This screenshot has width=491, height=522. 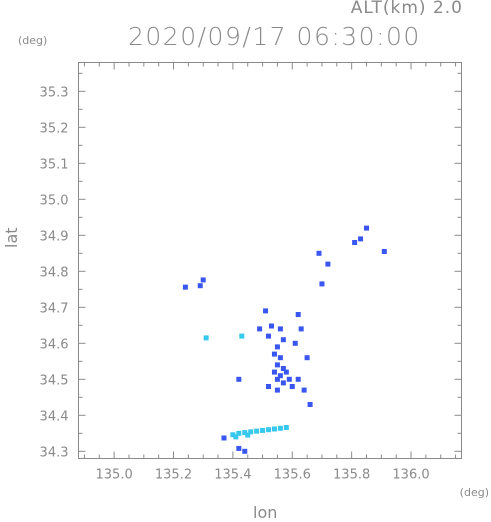 I want to click on y-tick-label: 35.0, so click(x=54, y=200).